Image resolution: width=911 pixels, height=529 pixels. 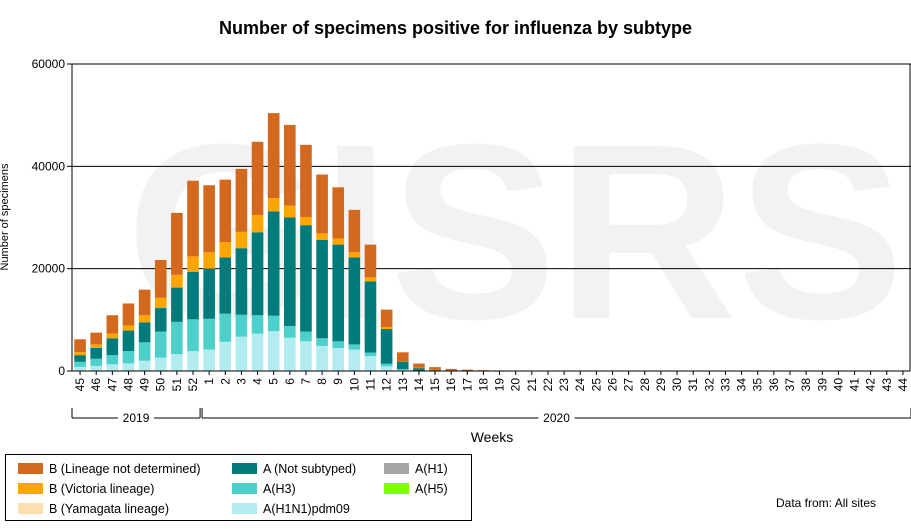 What do you see at coordinates (49, 166) in the screenshot?
I see `y-tick-label: 40000` at bounding box center [49, 166].